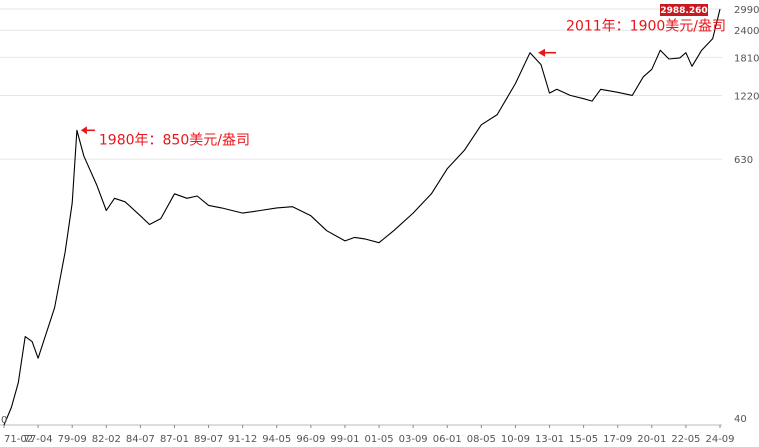  What do you see at coordinates (140, 439) in the screenshot?
I see `x-tick-label: 84-07` at bounding box center [140, 439].